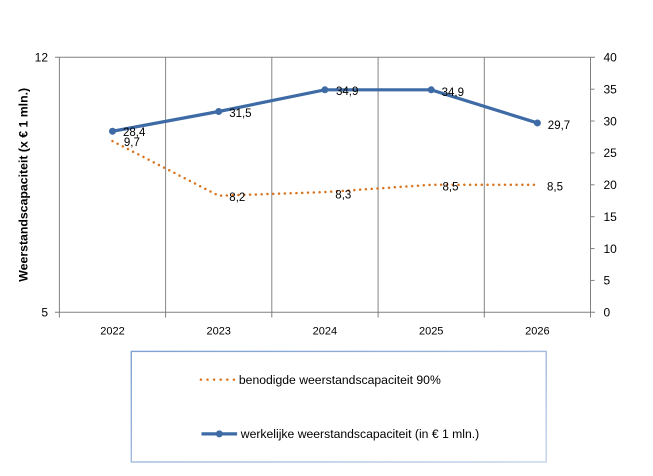  Describe the element at coordinates (24, 185) in the screenshot. I see `svg-text:Weerstandscapaciteit (x € 1 m: Weerstandscapaciteit (x € 1 mln.)` at that location.